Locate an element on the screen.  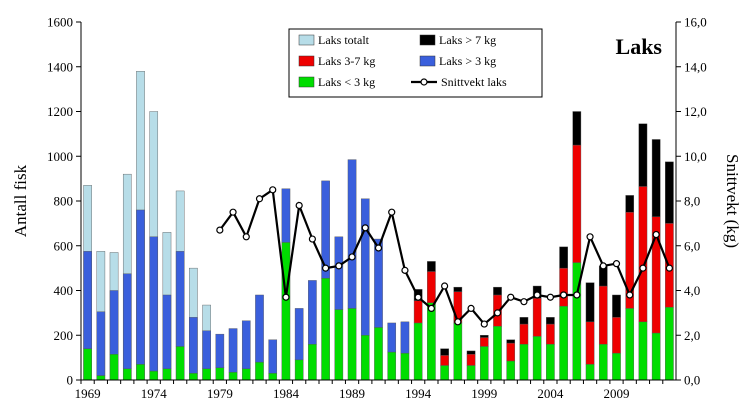
bar-small-1981 is located at coordinates (246, 374).